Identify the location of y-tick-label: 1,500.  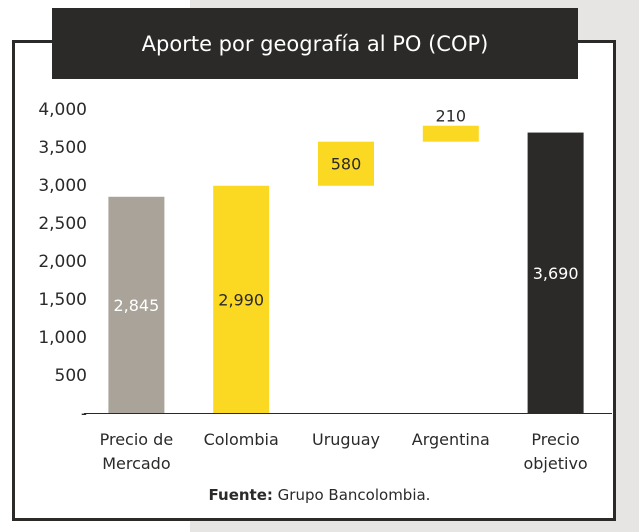
(62, 300).